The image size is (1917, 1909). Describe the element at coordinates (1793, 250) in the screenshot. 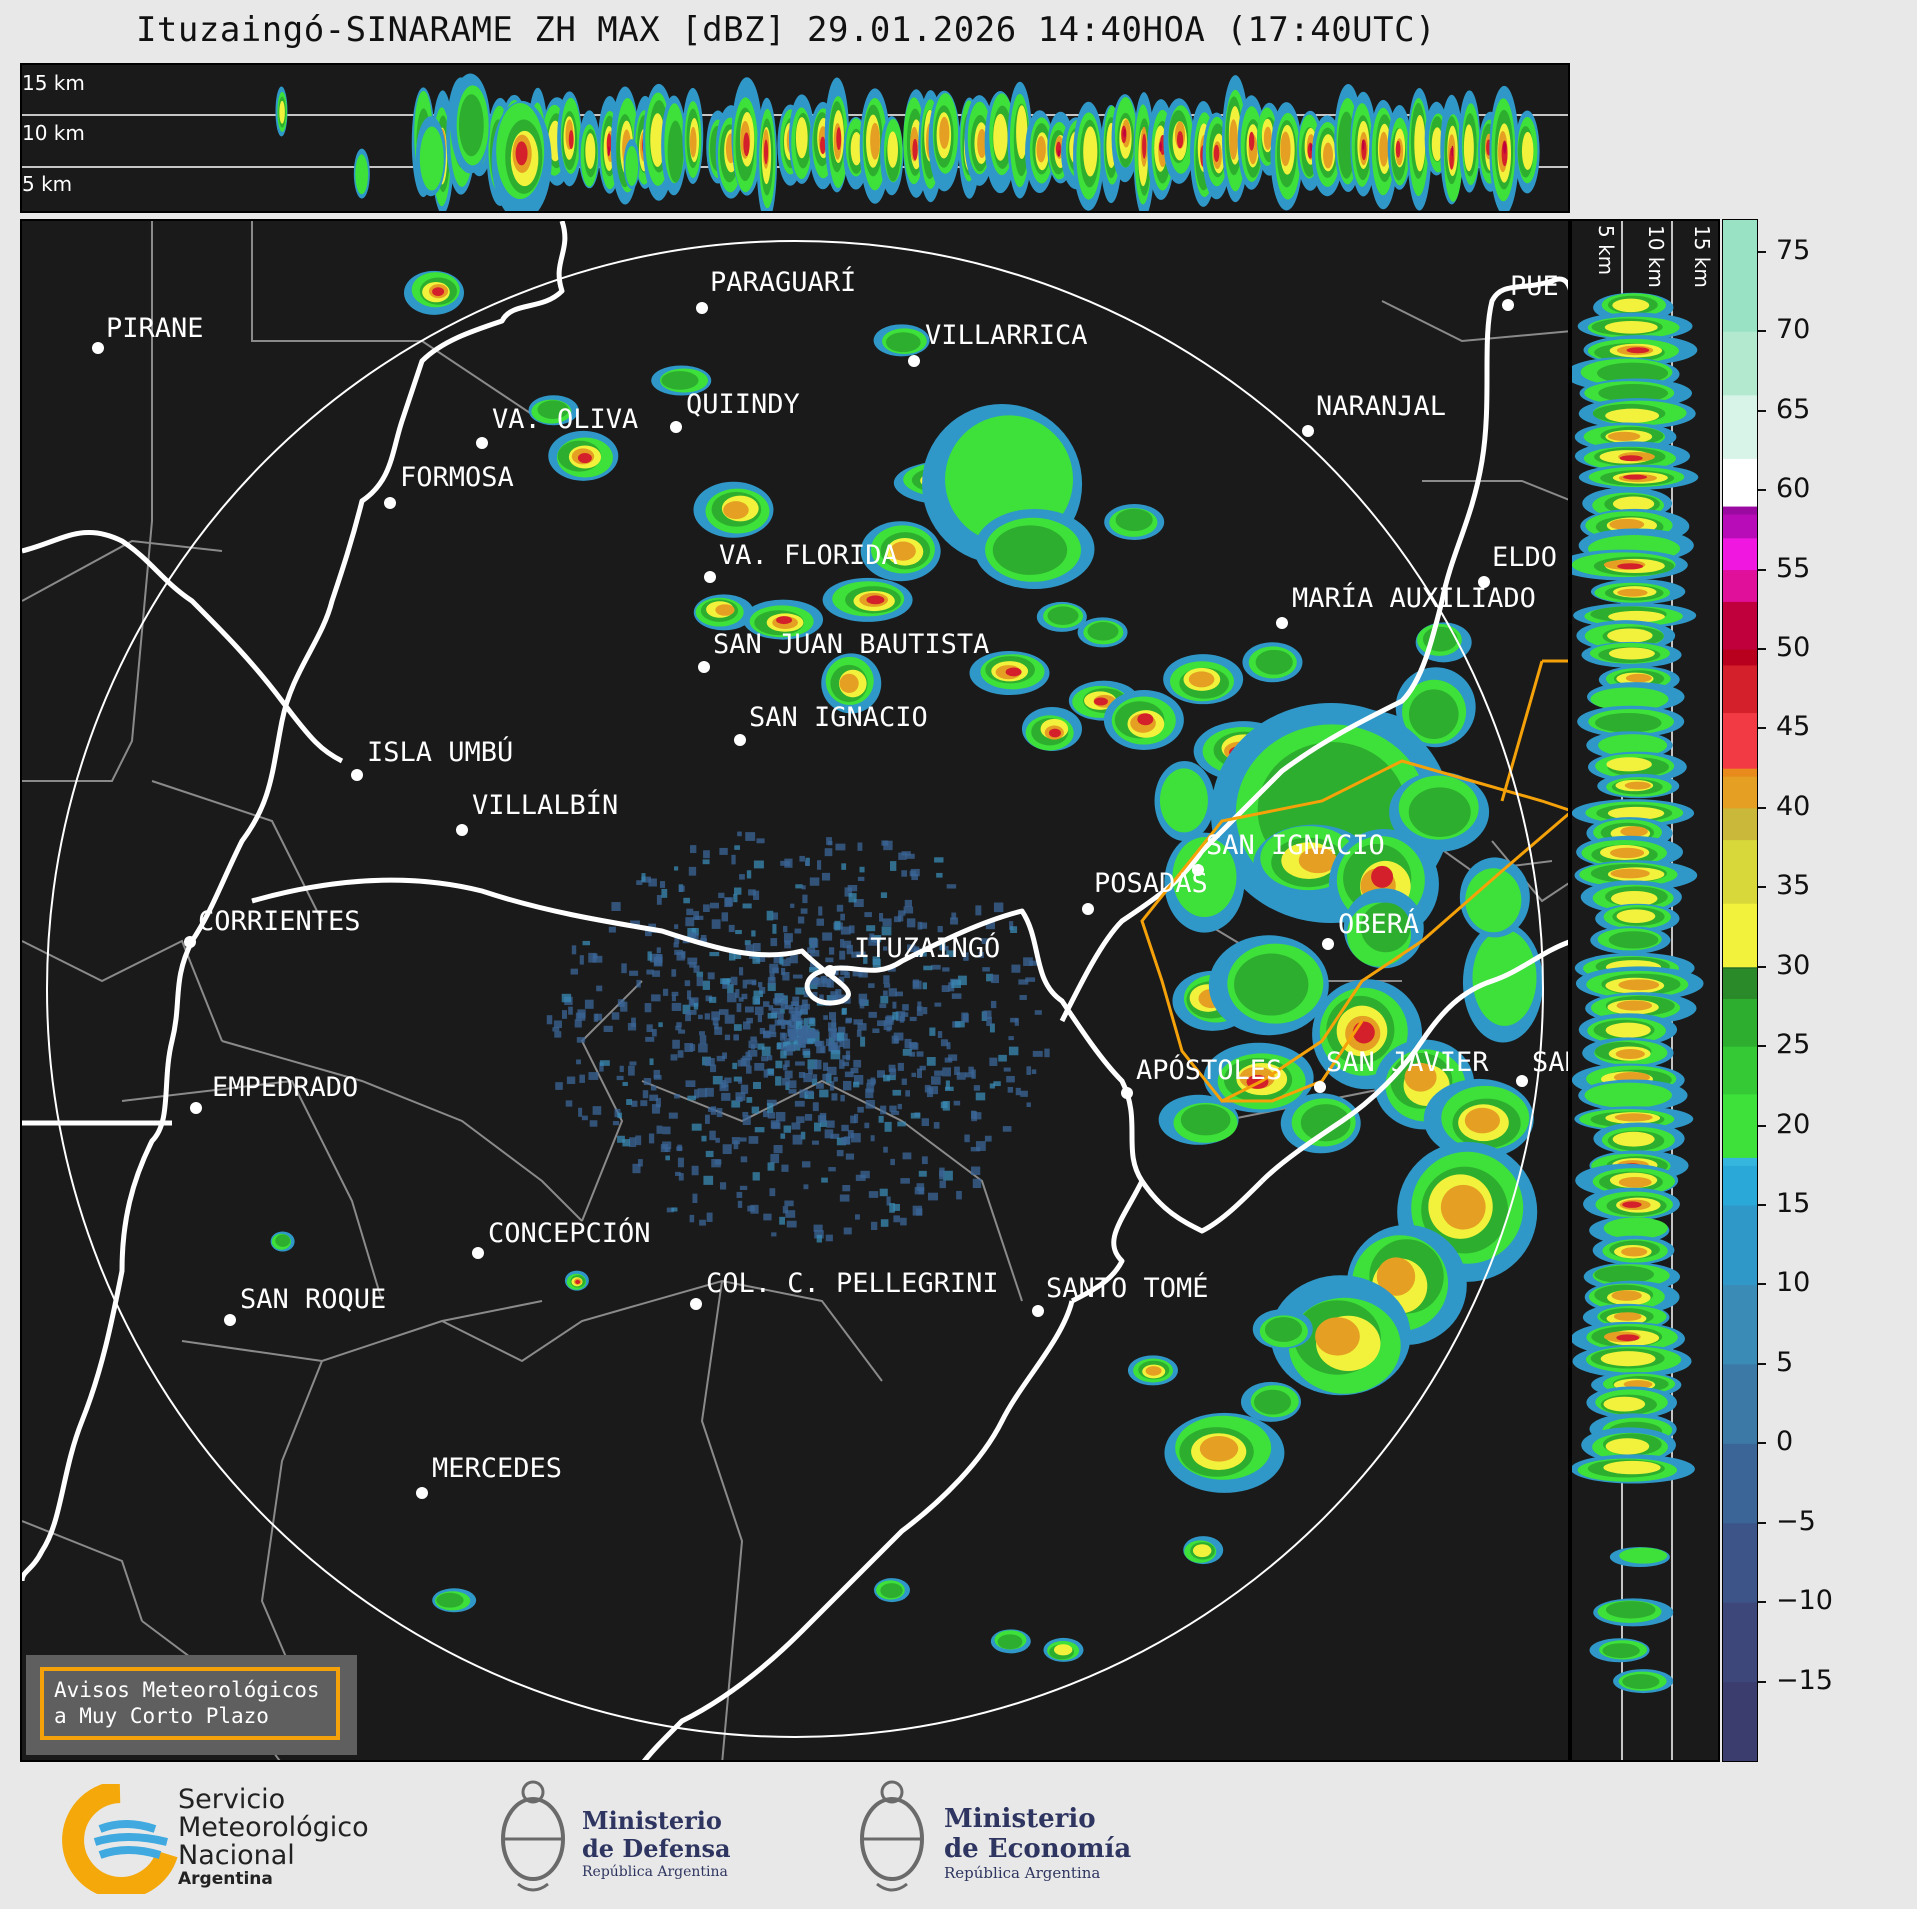

I see `colorbar-tick-label: 75` at that location.